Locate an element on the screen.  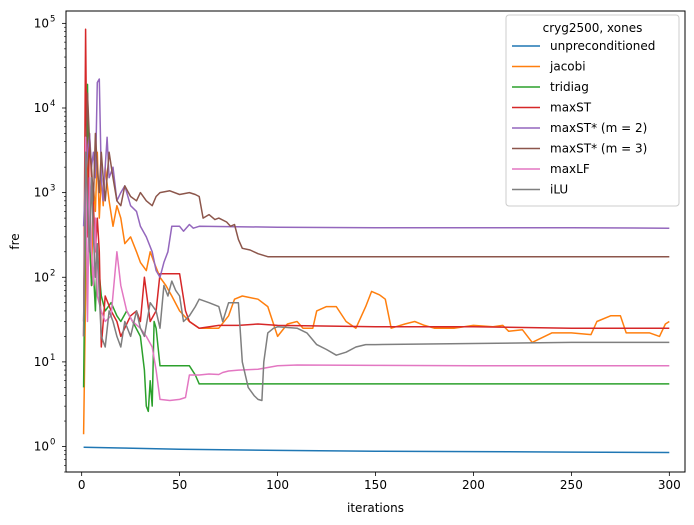
y-tick-exponent: 4 is located at coordinates (52, 104).